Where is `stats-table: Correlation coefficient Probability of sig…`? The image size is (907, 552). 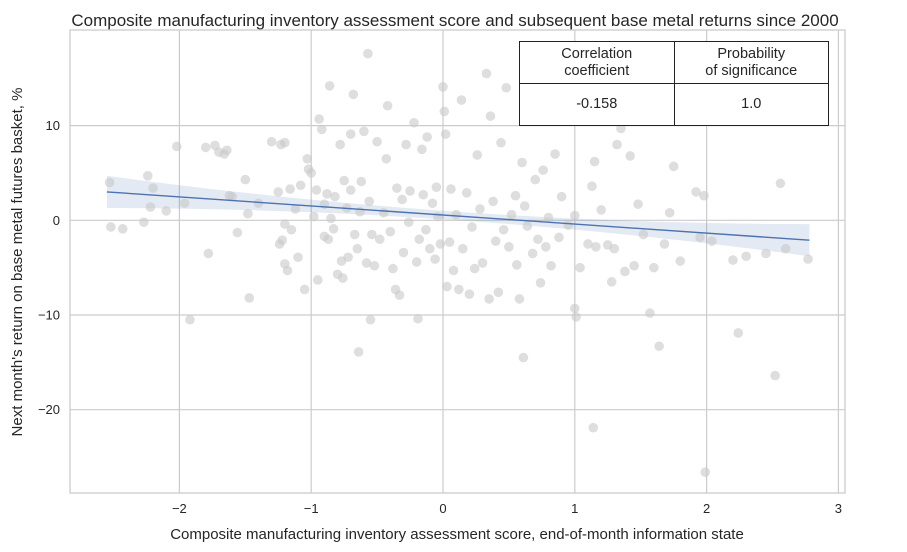
stats-table: Correlation coefficient Probability of sig… is located at coordinates (674, 83).